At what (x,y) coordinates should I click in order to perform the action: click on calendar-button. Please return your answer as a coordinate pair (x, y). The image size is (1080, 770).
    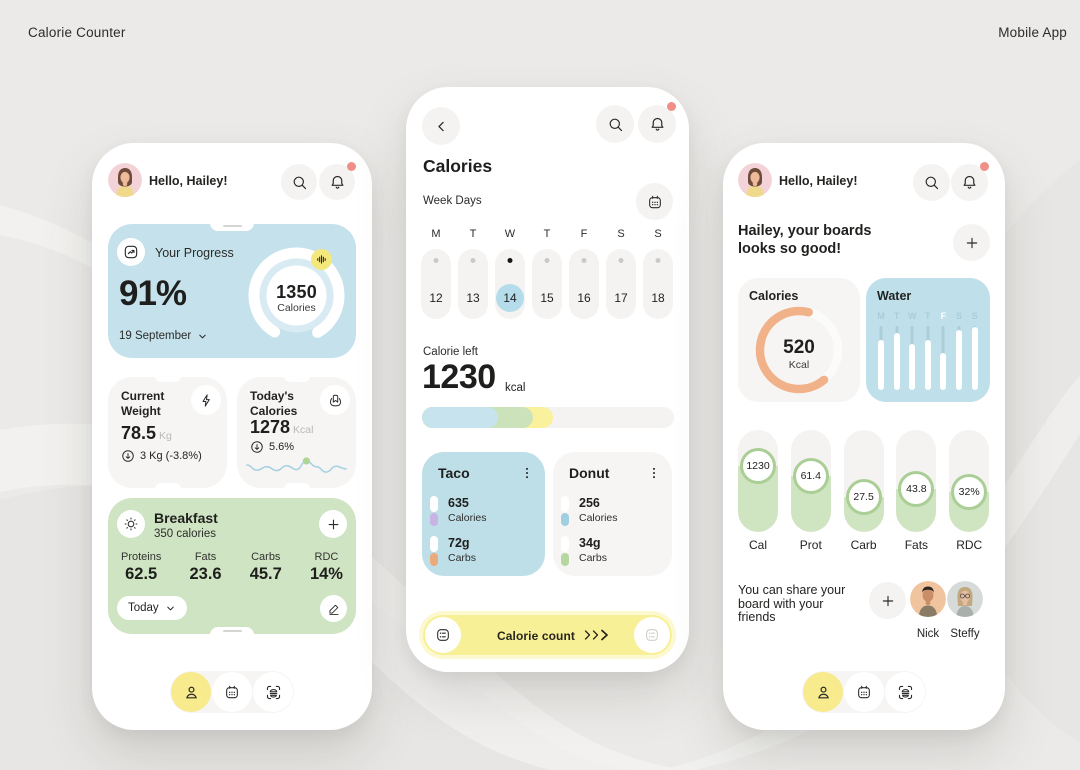
    Looking at the image, I should click on (654, 201).